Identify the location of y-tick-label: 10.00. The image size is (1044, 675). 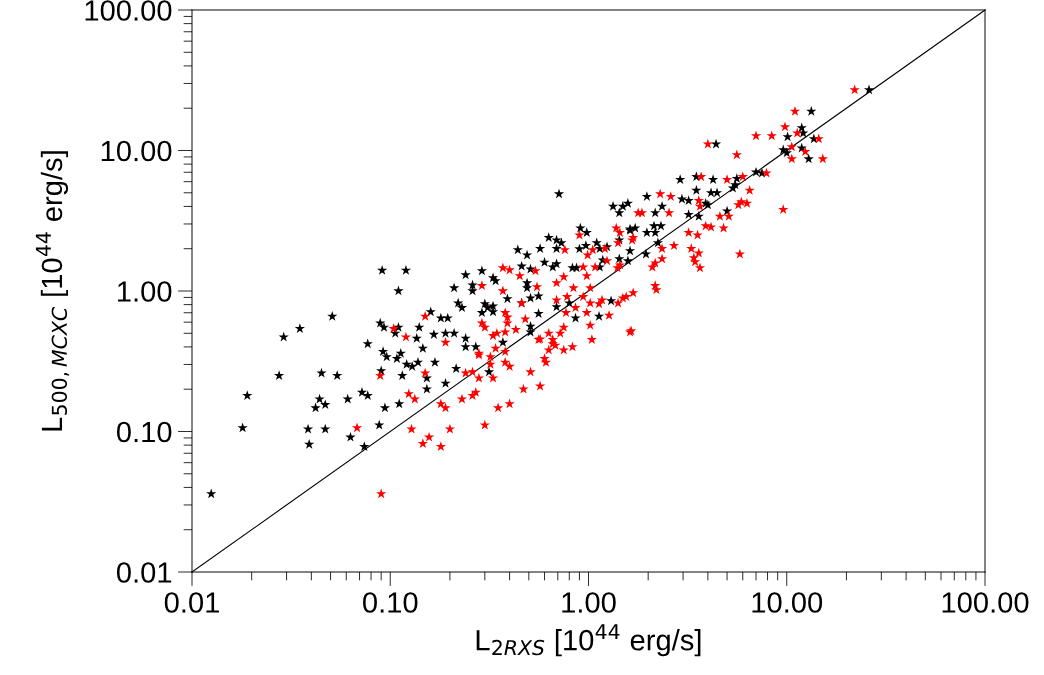
(136, 151).